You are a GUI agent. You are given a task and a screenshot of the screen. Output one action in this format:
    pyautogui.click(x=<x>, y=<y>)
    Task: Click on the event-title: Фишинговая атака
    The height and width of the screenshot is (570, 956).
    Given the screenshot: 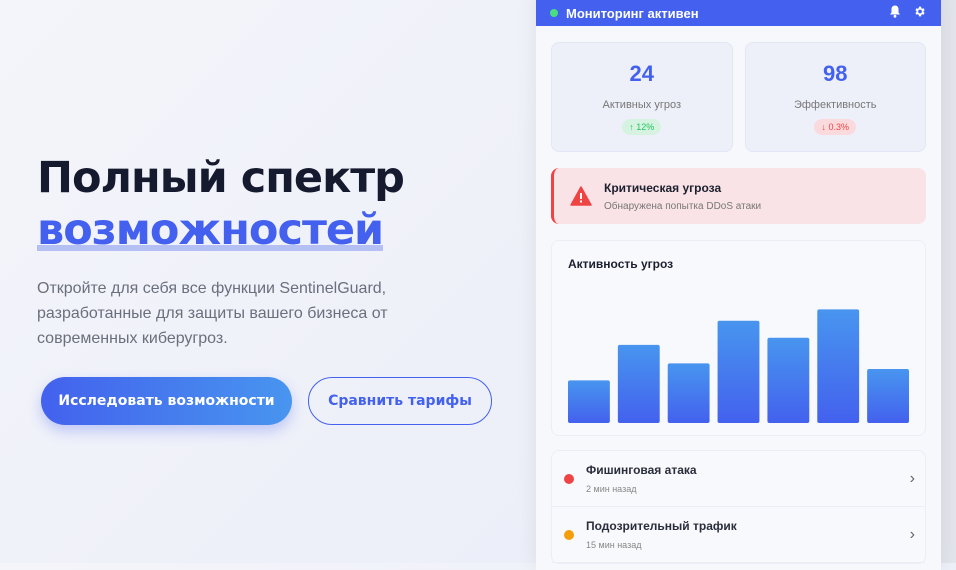 What is the action you would take?
    pyautogui.click(x=641, y=470)
    